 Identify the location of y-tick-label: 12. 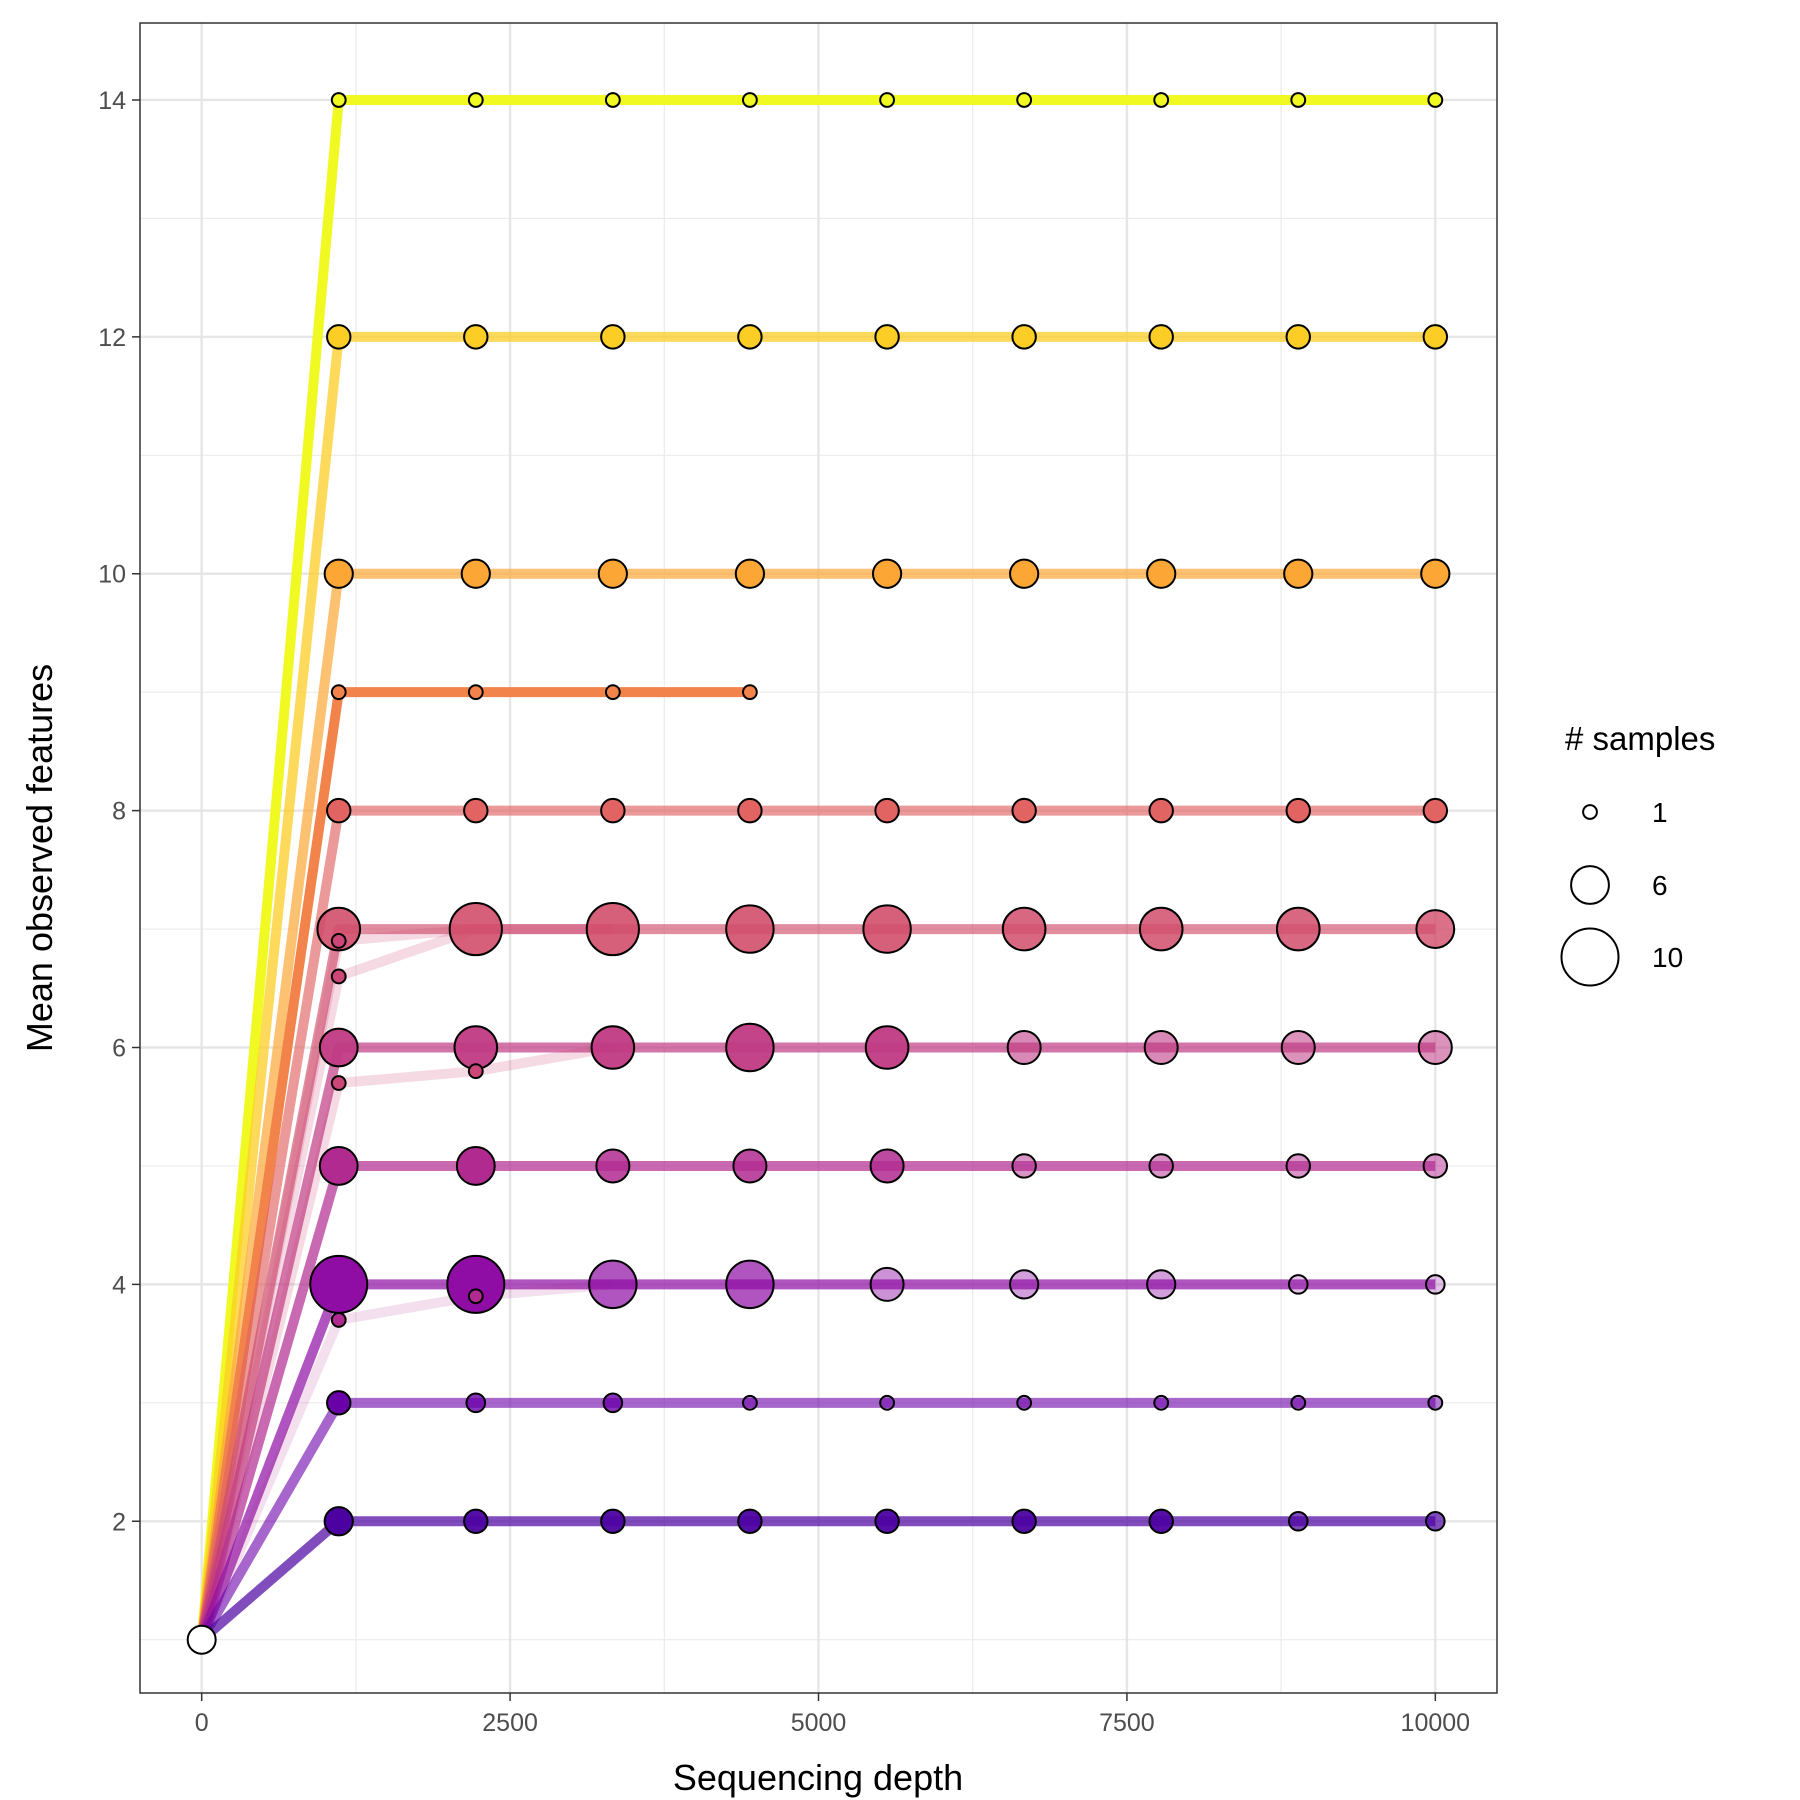
(112, 338).